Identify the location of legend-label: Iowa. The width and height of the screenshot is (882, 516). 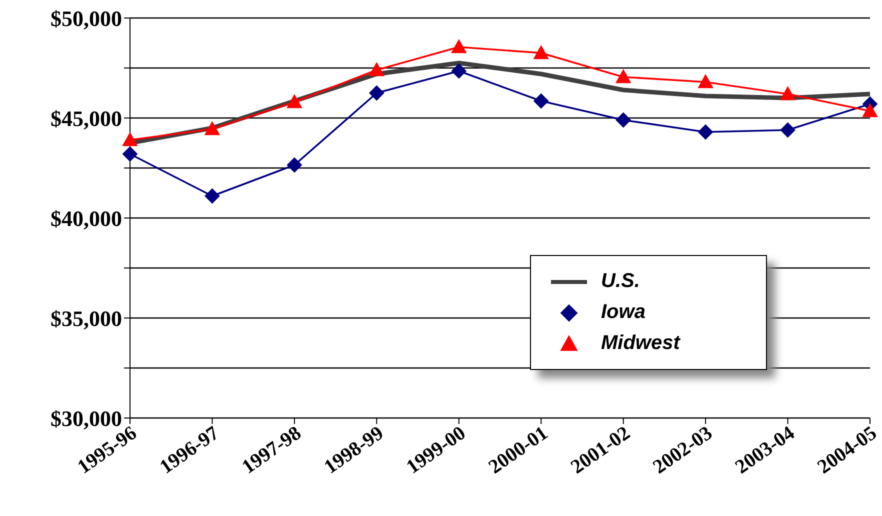
(623, 312).